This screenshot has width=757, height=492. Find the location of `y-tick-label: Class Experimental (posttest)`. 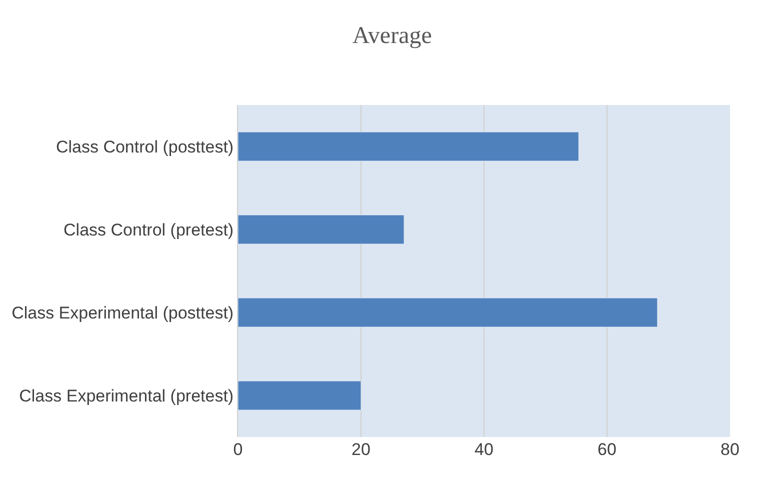

y-tick-label: Class Experimental (posttest) is located at coordinates (123, 312).